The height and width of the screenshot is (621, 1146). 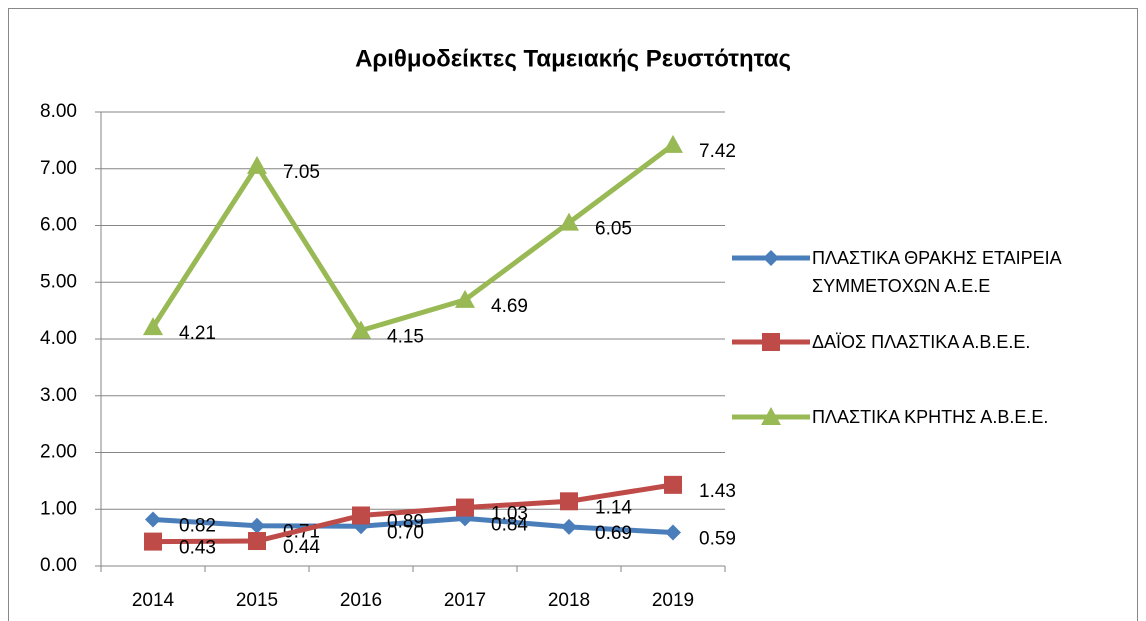 I want to click on x-tick-label: 2014, so click(x=153, y=600).